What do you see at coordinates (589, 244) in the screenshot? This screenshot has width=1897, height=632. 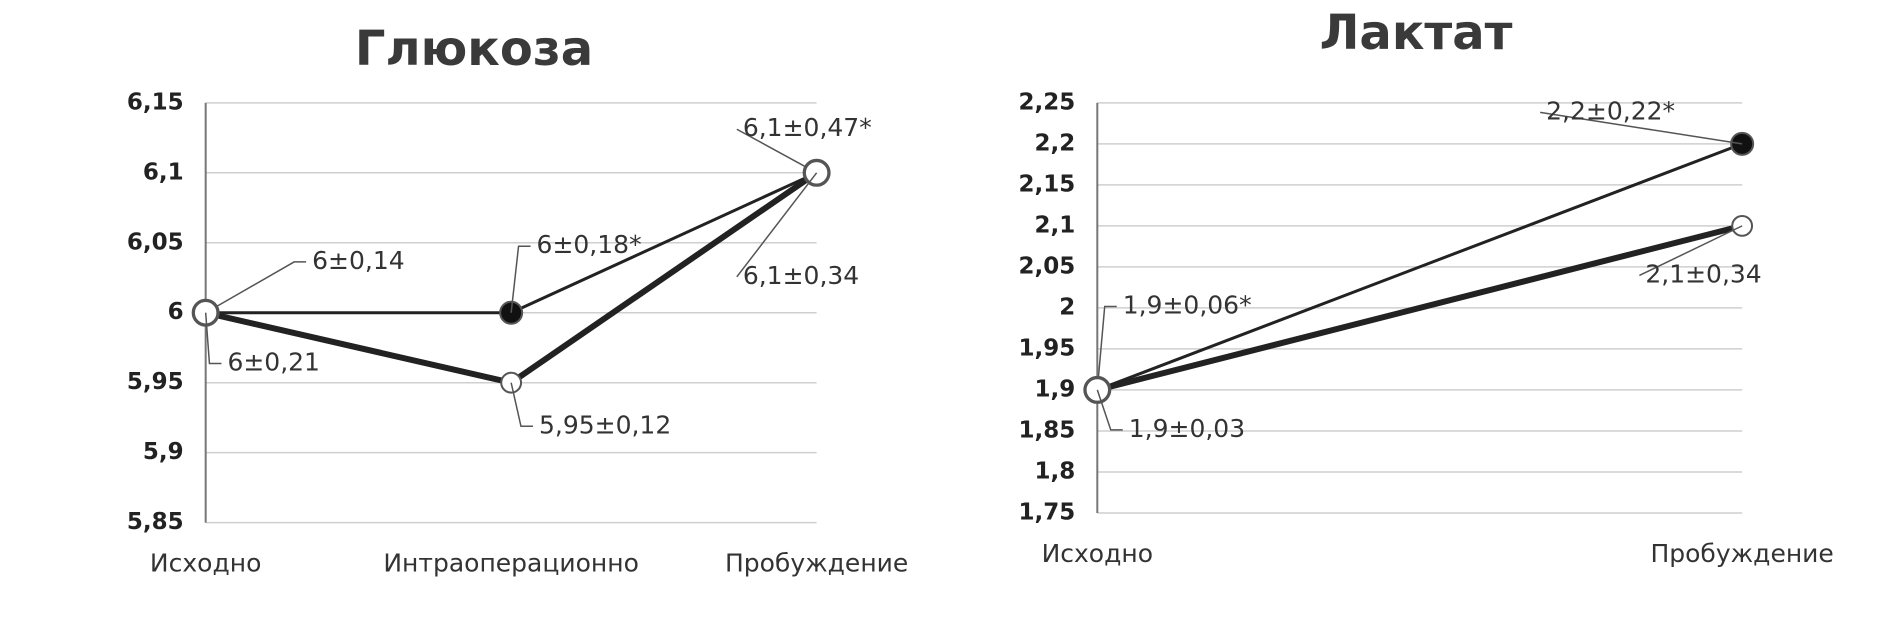 I see `data-label: 6±0,18*` at bounding box center [589, 244].